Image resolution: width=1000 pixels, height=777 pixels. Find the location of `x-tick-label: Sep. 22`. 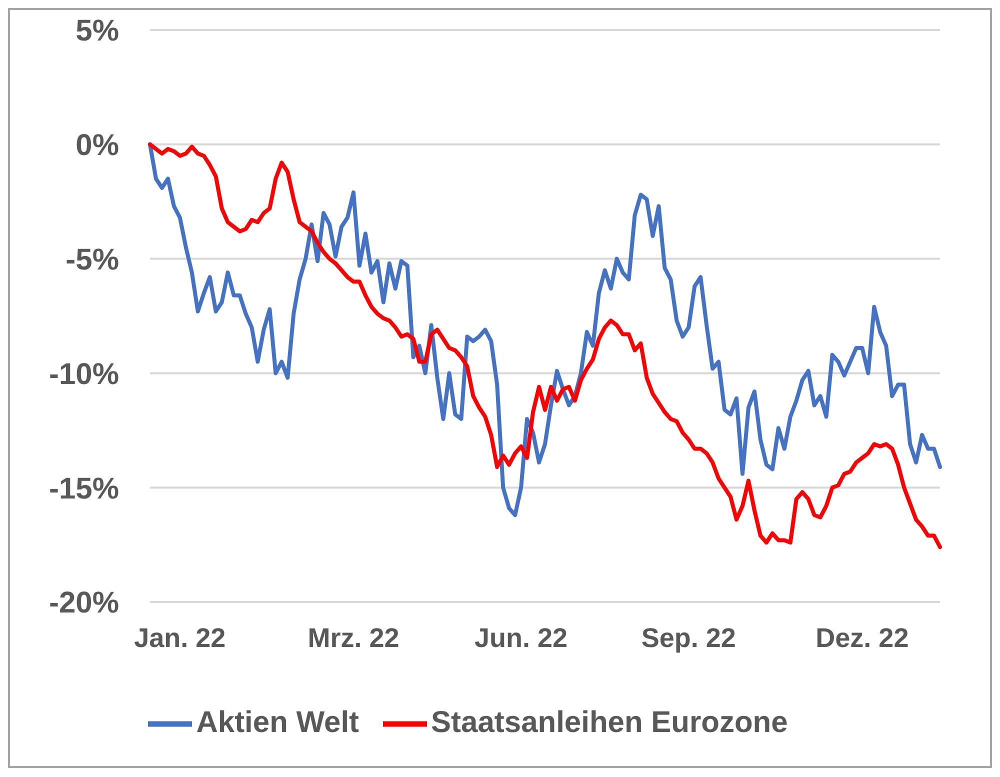

x-tick-label: Sep. 22 is located at coordinates (688, 638).